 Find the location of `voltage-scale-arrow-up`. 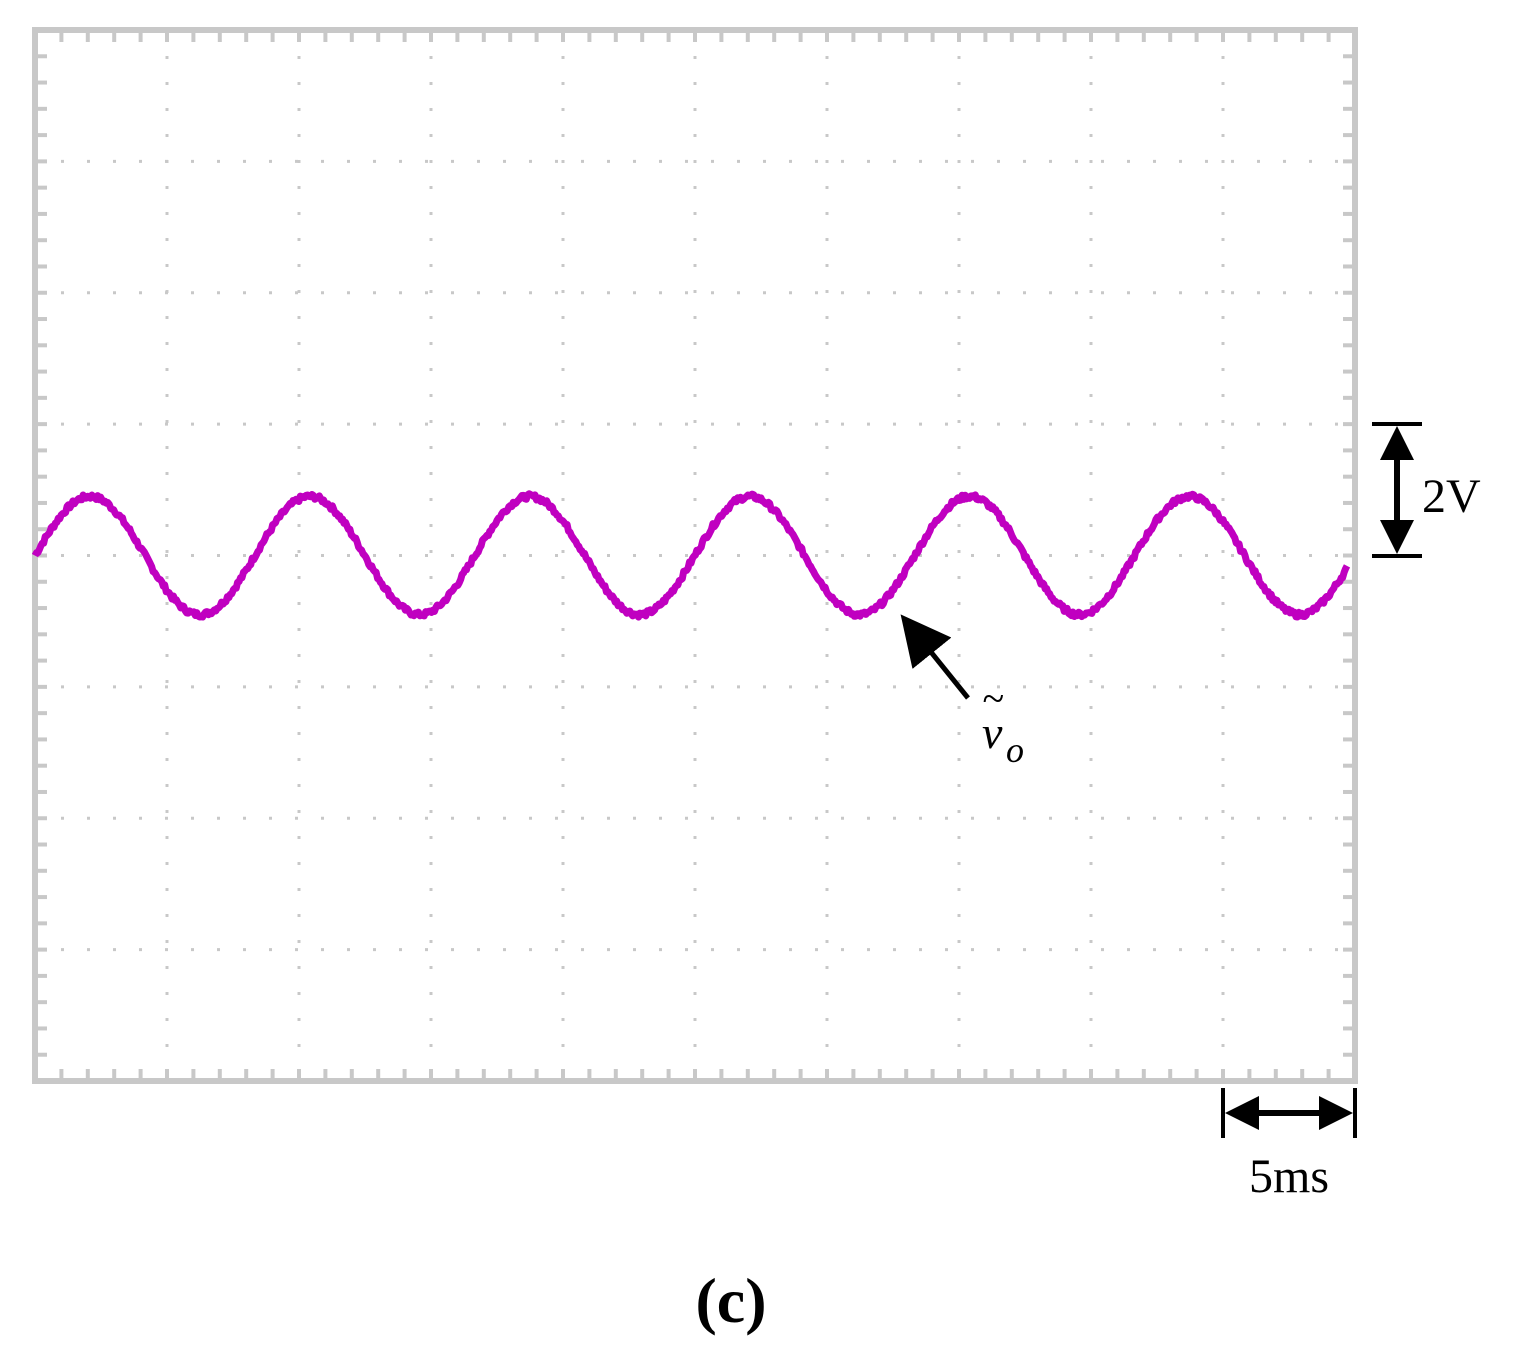

voltage-scale-arrow-up is located at coordinates (1397, 443).